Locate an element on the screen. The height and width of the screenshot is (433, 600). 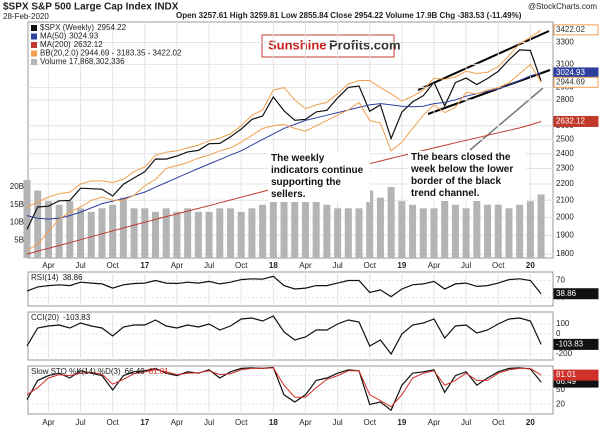
y-tick-label: 20 is located at coordinates (560, 404).